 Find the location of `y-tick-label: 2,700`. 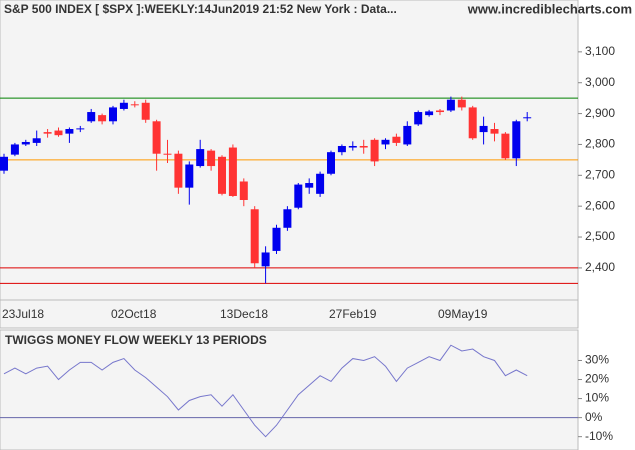

y-tick-label: 2,700 is located at coordinates (600, 174).